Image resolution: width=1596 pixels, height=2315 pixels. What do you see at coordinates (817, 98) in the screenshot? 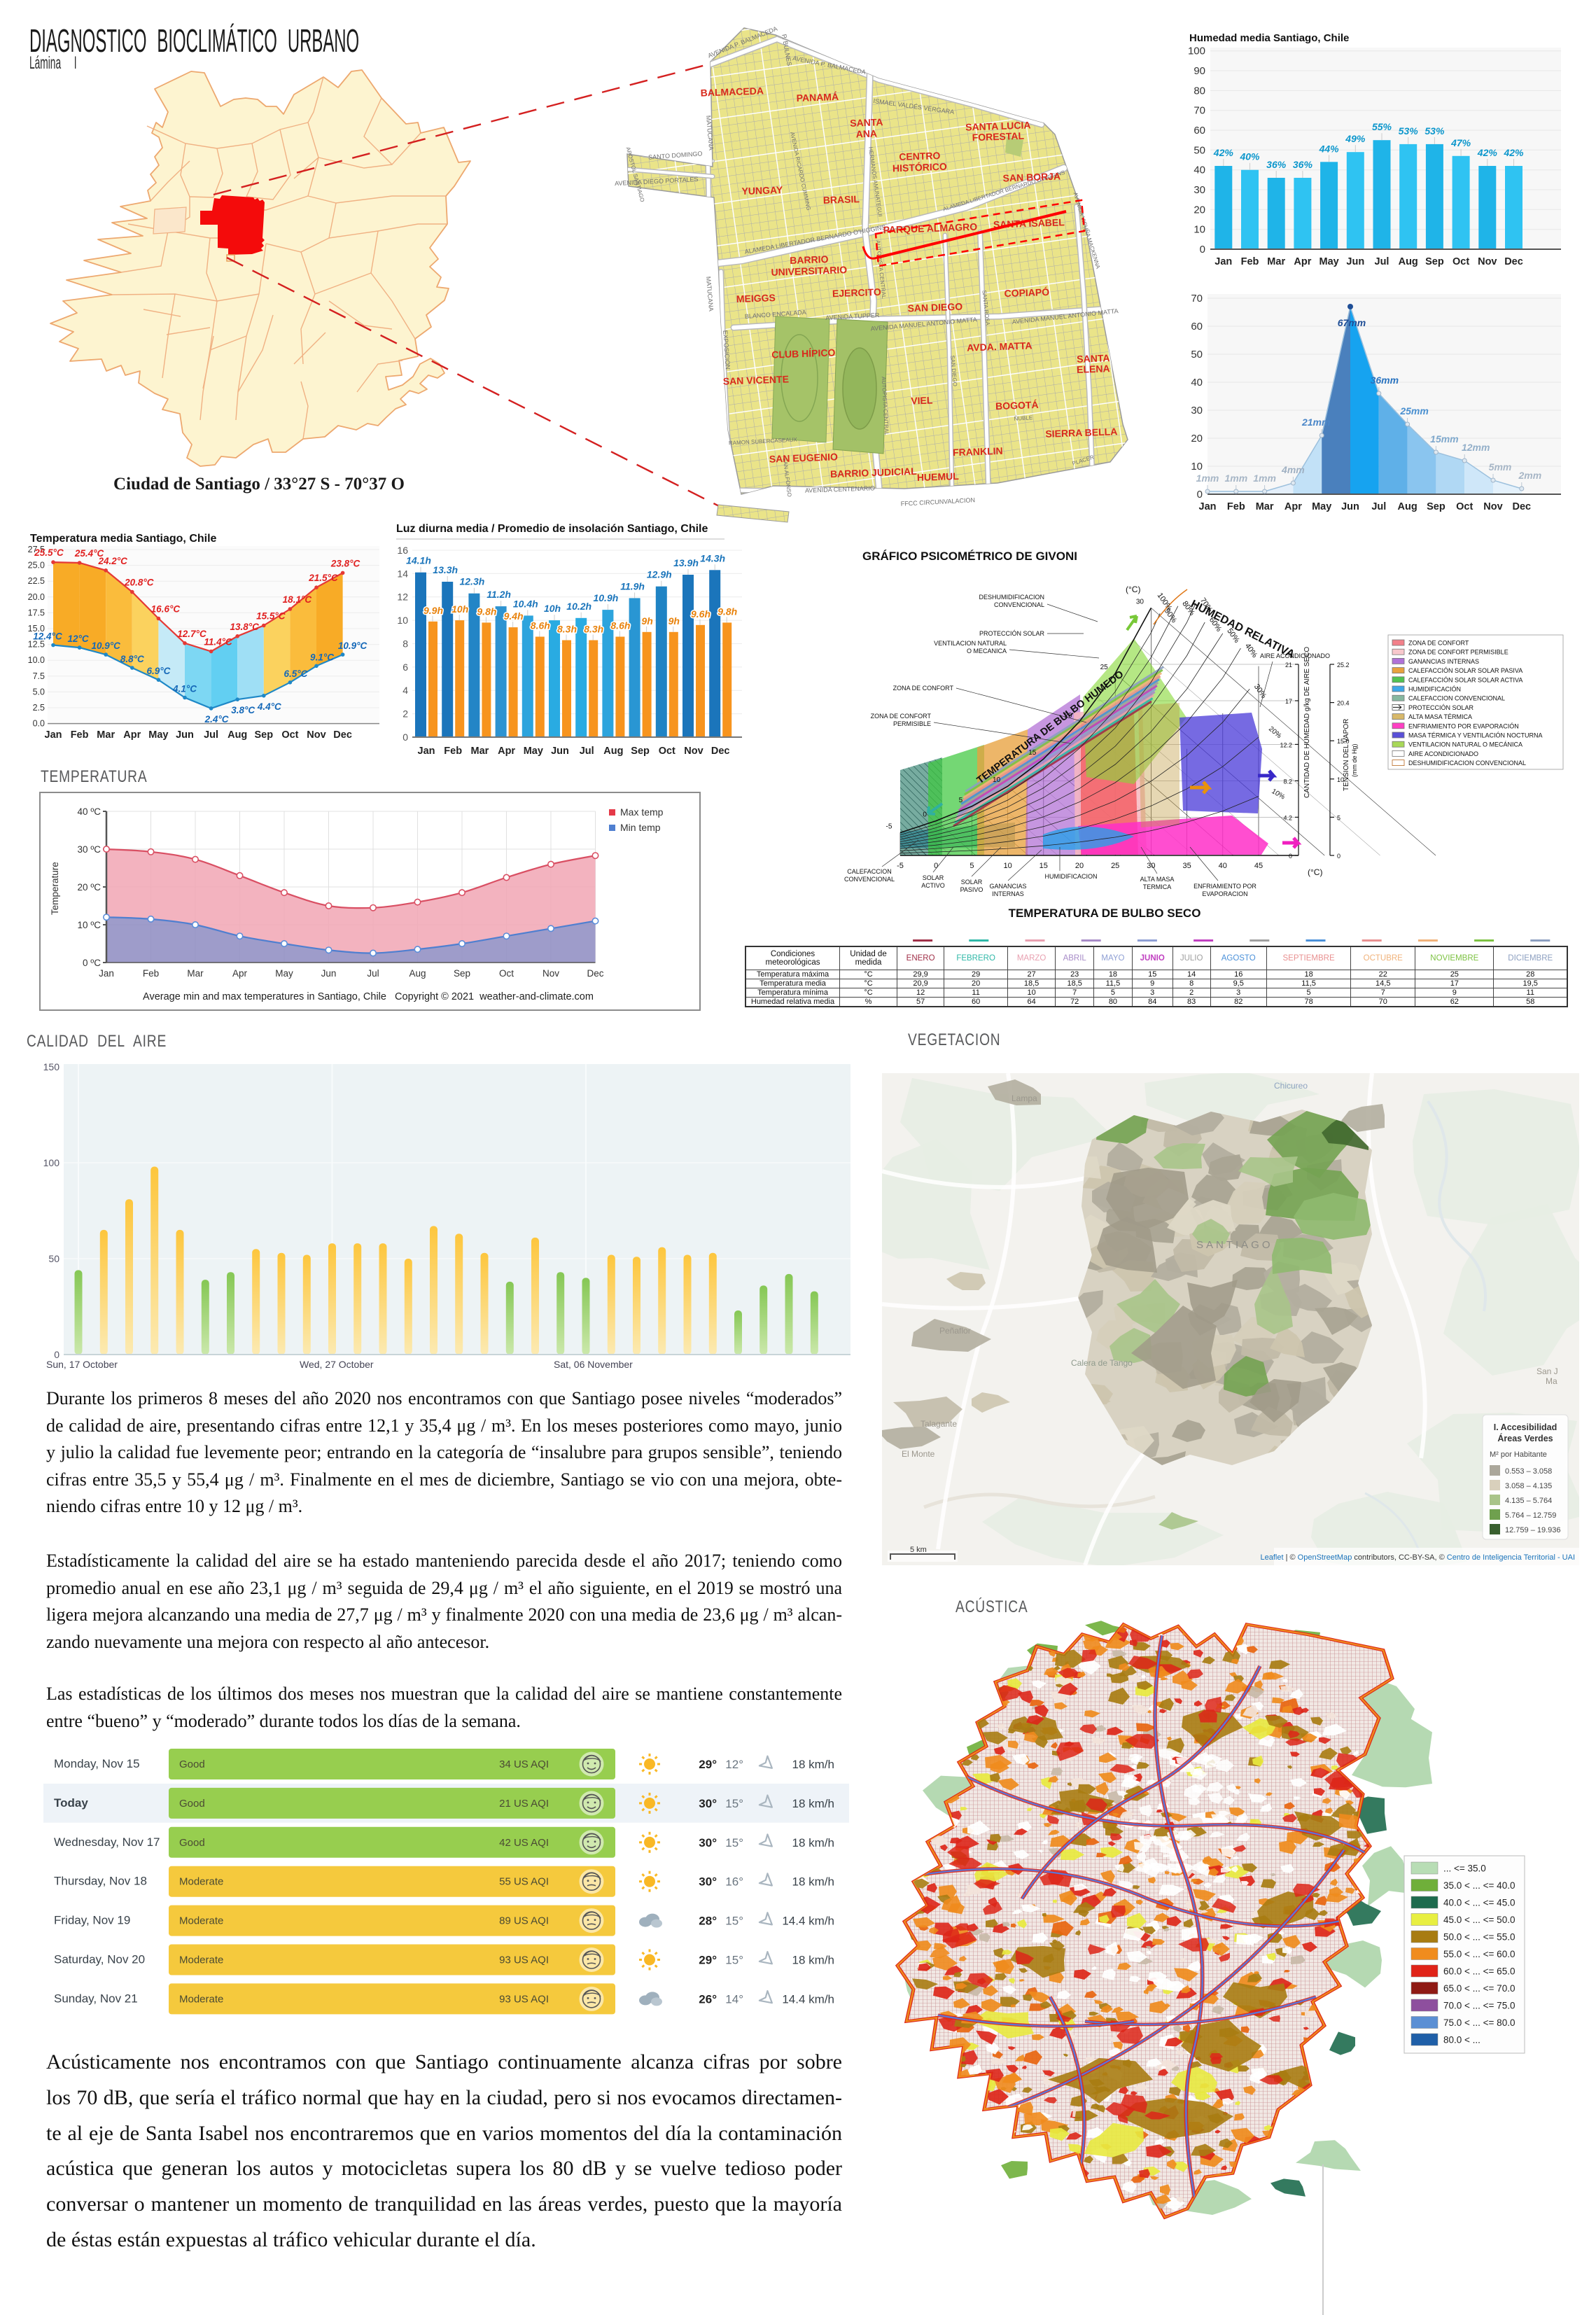
I see `svg-text: PANAMÁ` at bounding box center [817, 98].